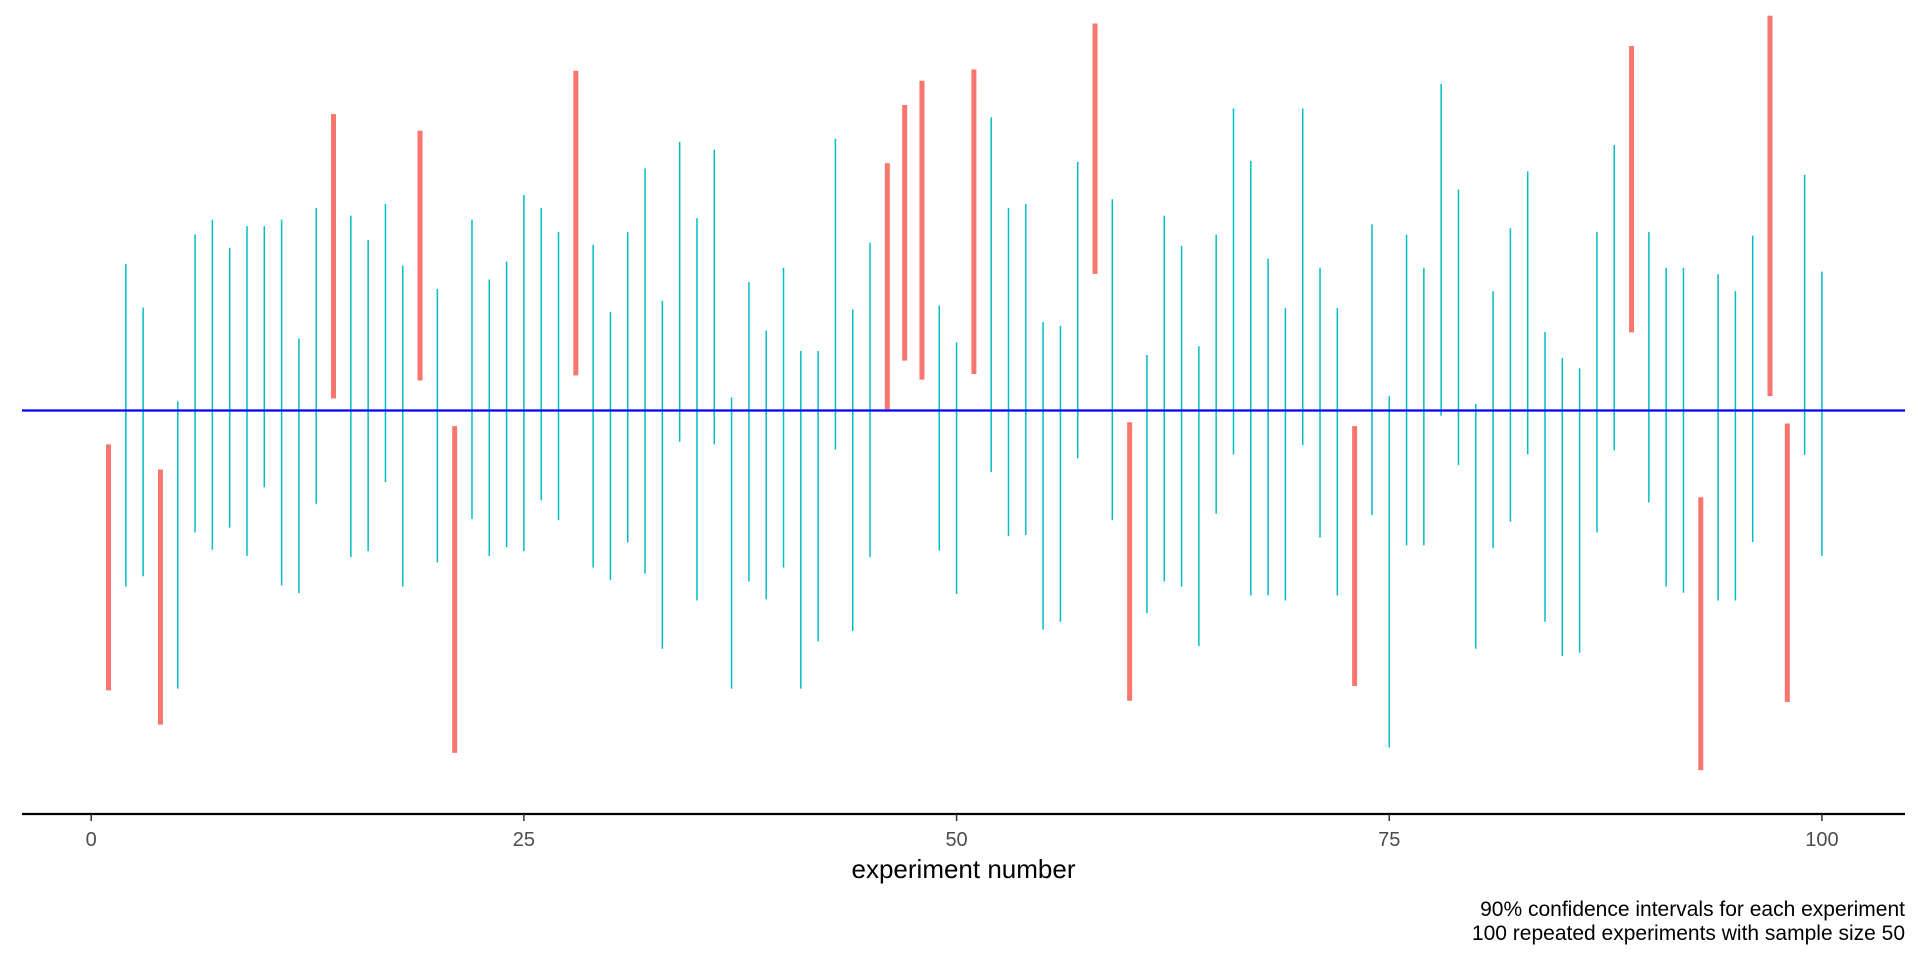 This screenshot has height=960, width=1920. I want to click on x-axis-ticks: 0 25 50 75 100, so click(962, 832).